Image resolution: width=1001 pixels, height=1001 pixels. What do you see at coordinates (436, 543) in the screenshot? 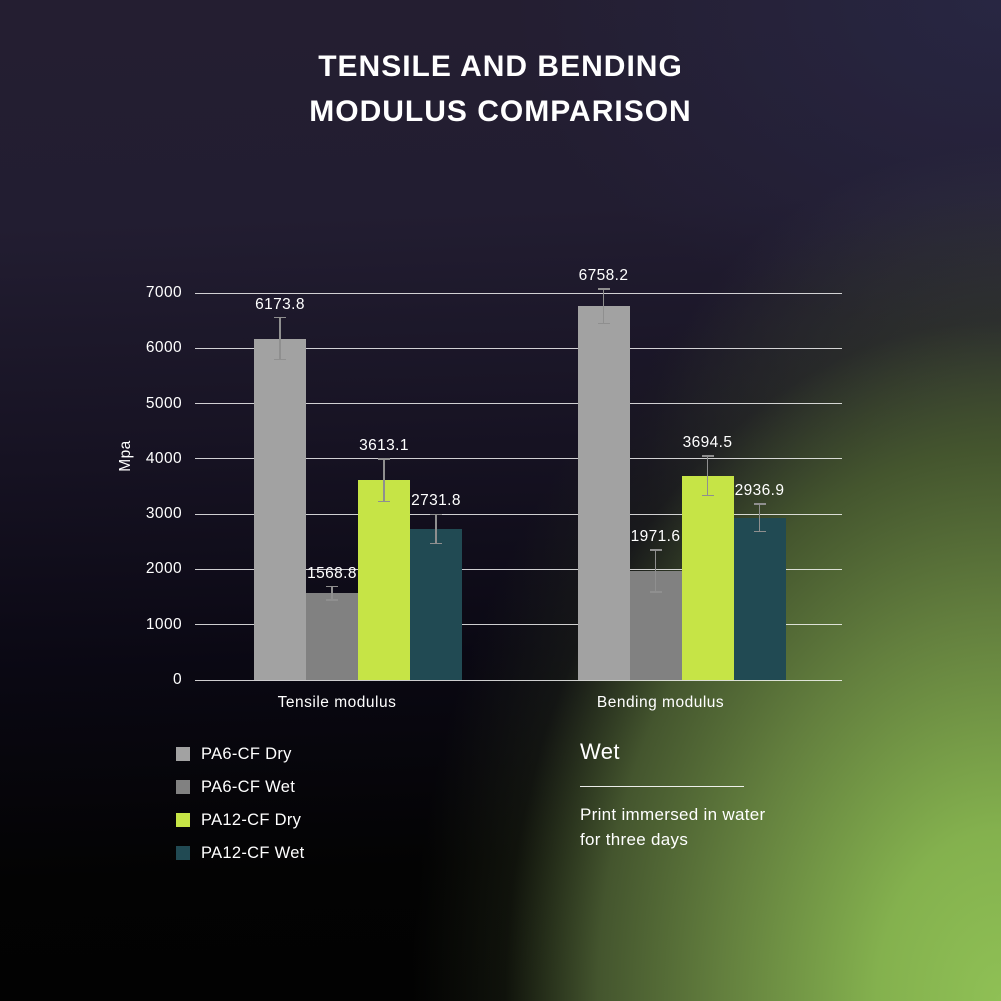
I see `error-cap-bottom-pa12-cf-wet-tensile-modulus` at bounding box center [436, 543].